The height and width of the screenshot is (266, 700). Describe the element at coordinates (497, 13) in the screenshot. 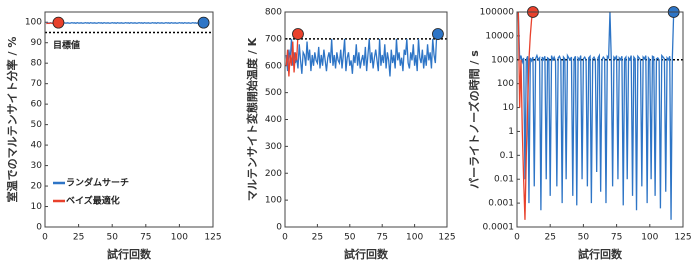

I see `y-tick-label: 100000` at that location.